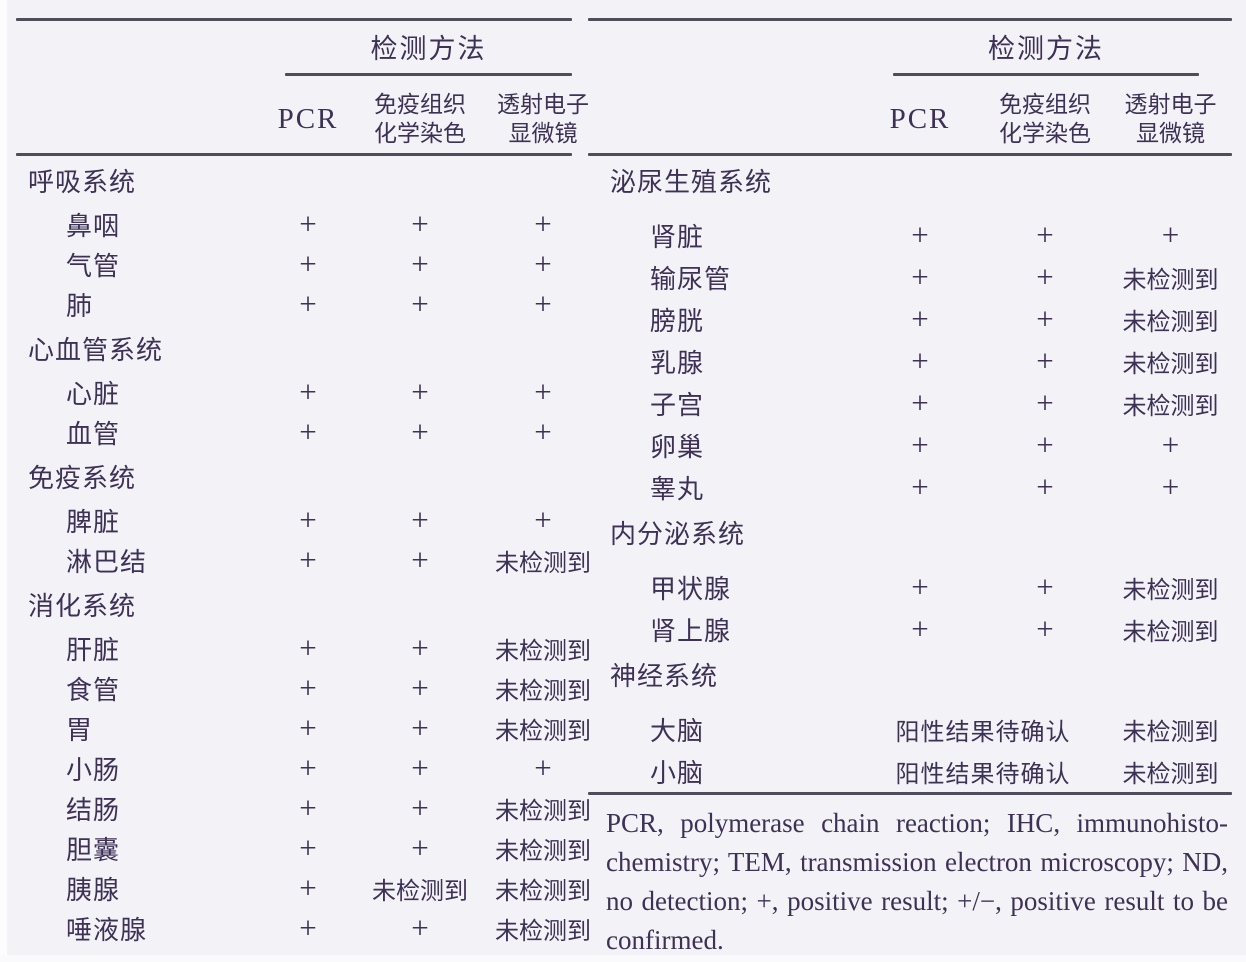 Image resolution: width=1246 pixels, height=962 pixels. I want to click on organ-row: 小肠 + + +, so click(303, 768).